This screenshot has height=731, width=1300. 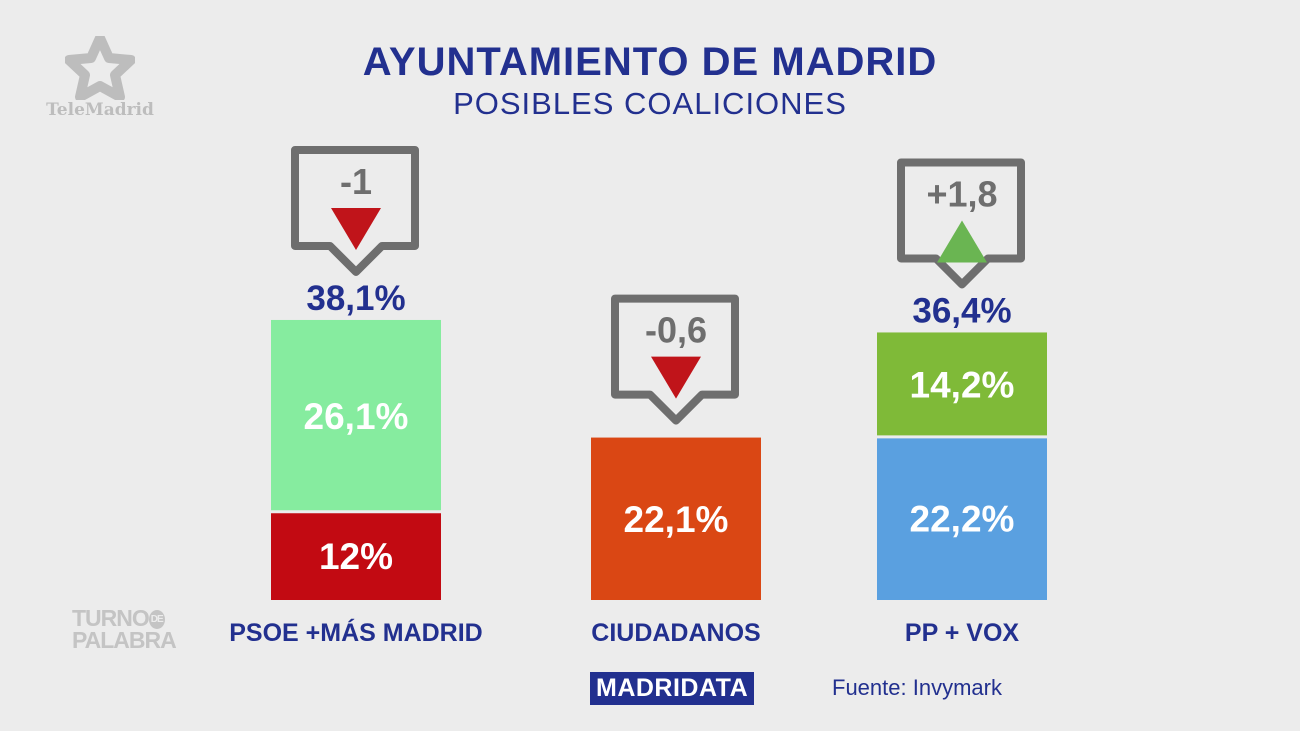 I want to click on telemadrid-logo: TeleMadrid, so click(x=100, y=78).